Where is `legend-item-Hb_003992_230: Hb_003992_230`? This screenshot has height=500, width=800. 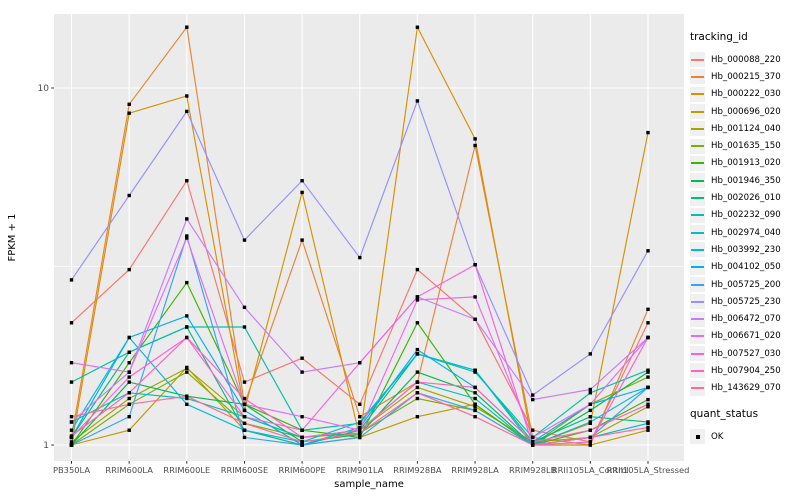
legend-item-Hb_003992_230: Hb_003992_230 is located at coordinates (745, 249).